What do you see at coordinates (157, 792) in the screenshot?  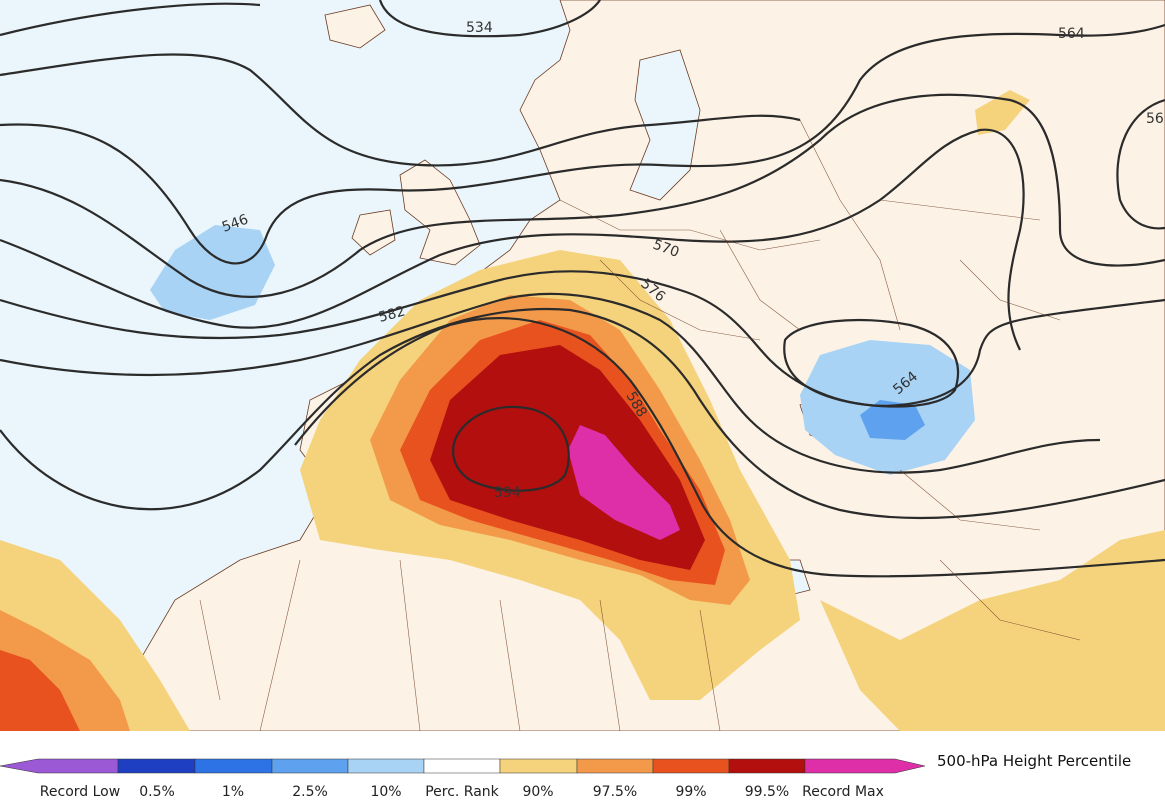 I see `colorbar-label: 0.5%` at bounding box center [157, 792].